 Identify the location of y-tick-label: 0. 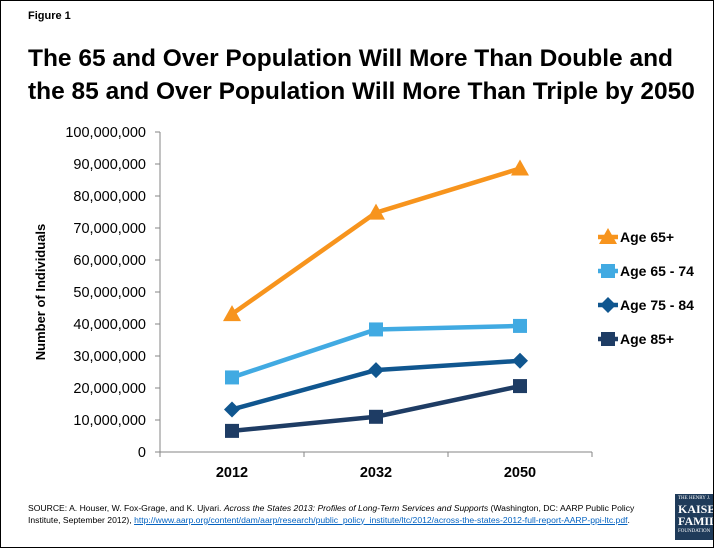
(142, 453).